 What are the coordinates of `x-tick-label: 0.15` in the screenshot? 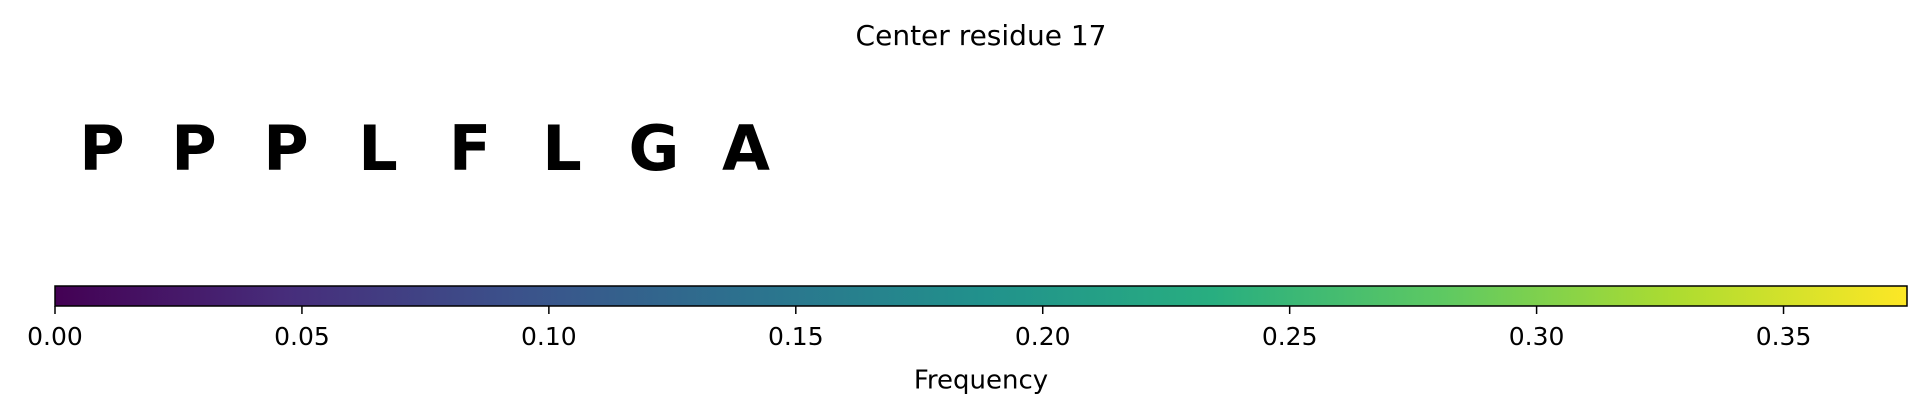 It's located at (796, 336).